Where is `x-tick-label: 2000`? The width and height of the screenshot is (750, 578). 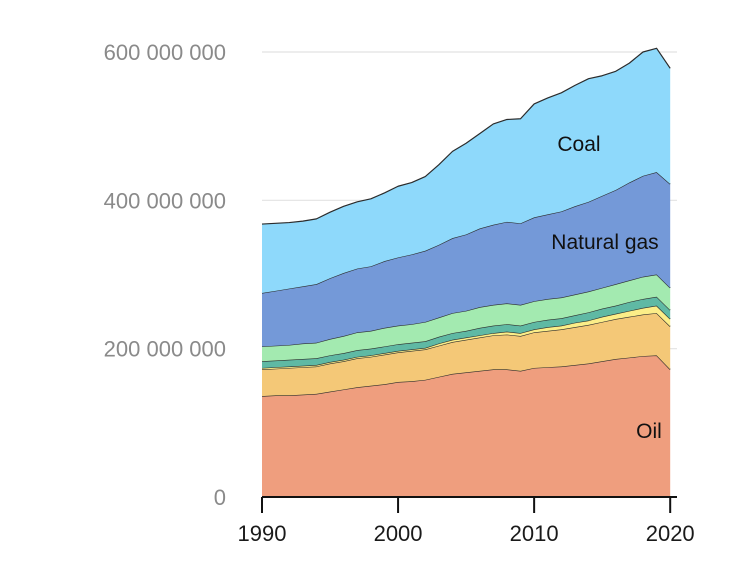 x-tick-label: 2000 is located at coordinates (398, 533).